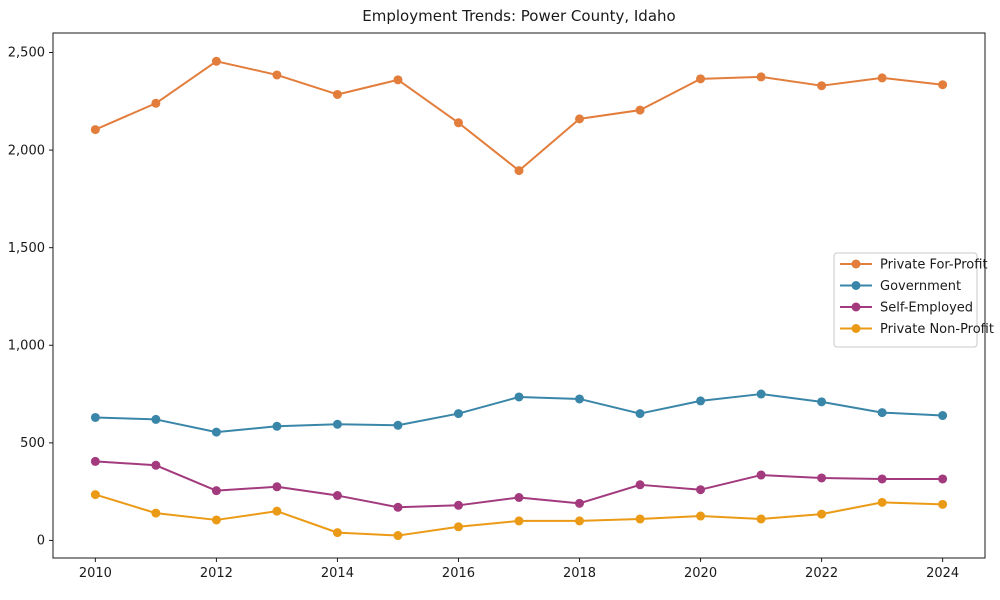 This screenshot has width=1000, height=600. Describe the element at coordinates (920, 286) in the screenshot. I see `legend-label: Government` at that location.